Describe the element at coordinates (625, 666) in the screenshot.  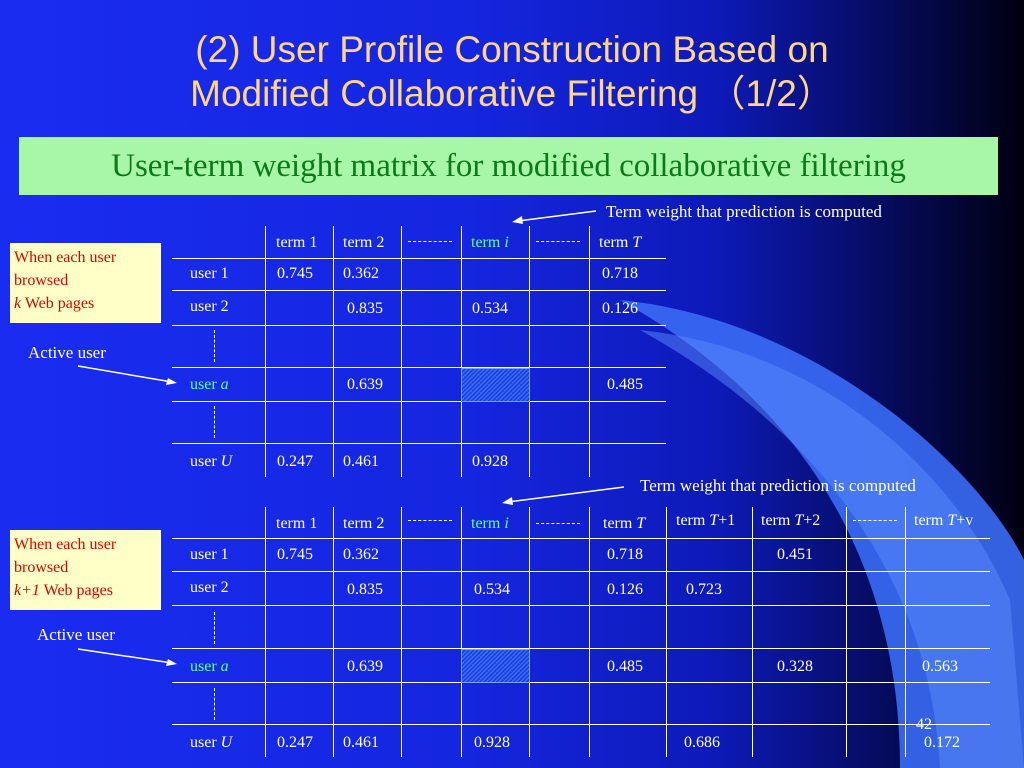
I see `t2-cell: 0.485` at that location.